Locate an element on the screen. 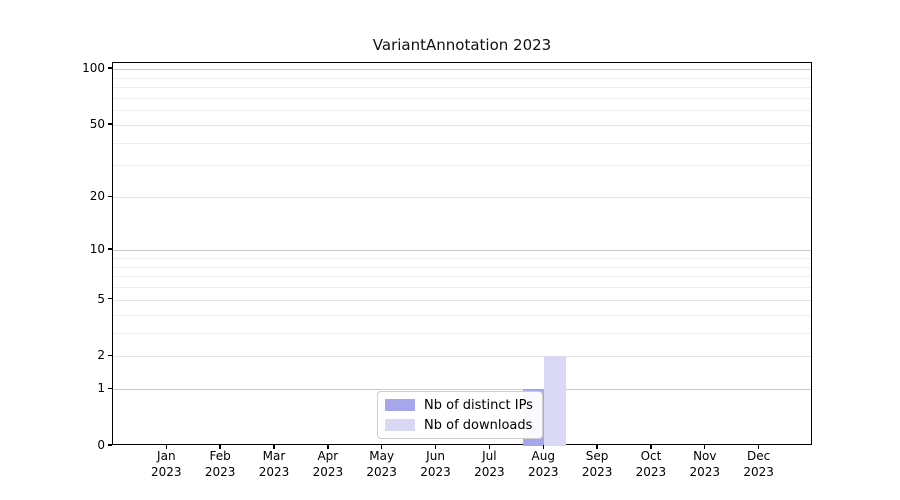  x-tick-label: Feb 2023 is located at coordinates (220, 464).